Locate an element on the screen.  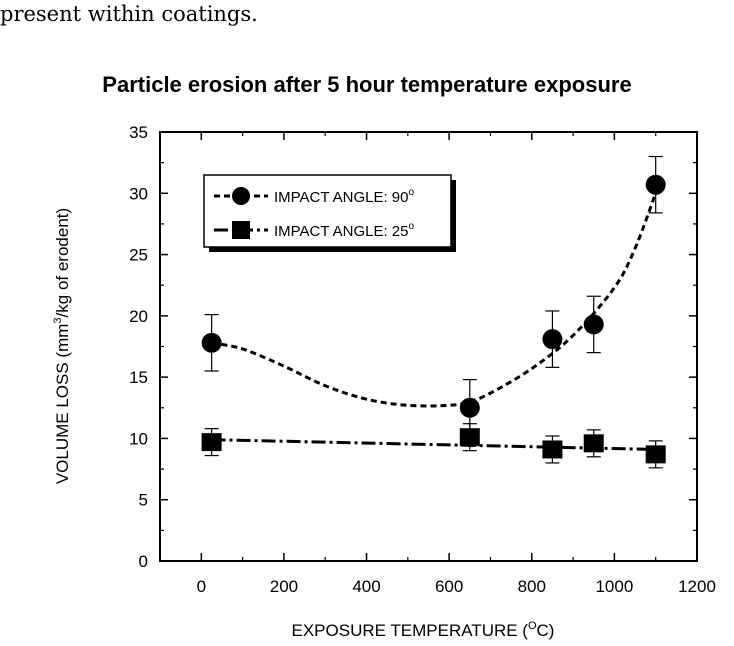
y-tick-label: 5 is located at coordinates (143, 500).